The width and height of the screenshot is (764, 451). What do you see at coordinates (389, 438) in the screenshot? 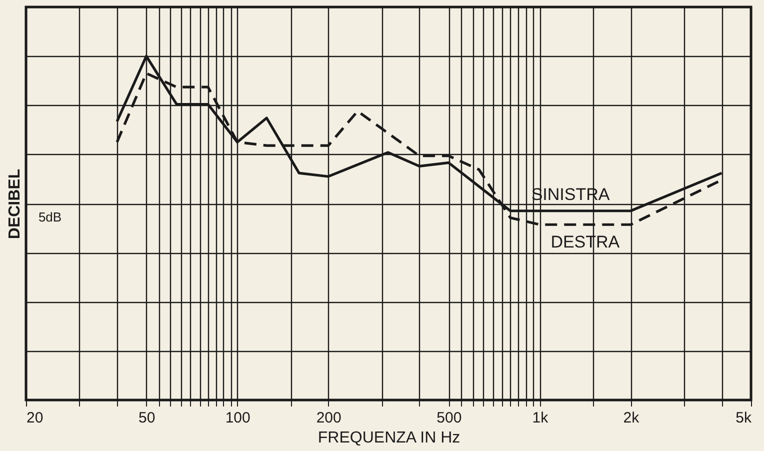
I see `x-axis-title: FREQUENZA IN Hz` at bounding box center [389, 438].